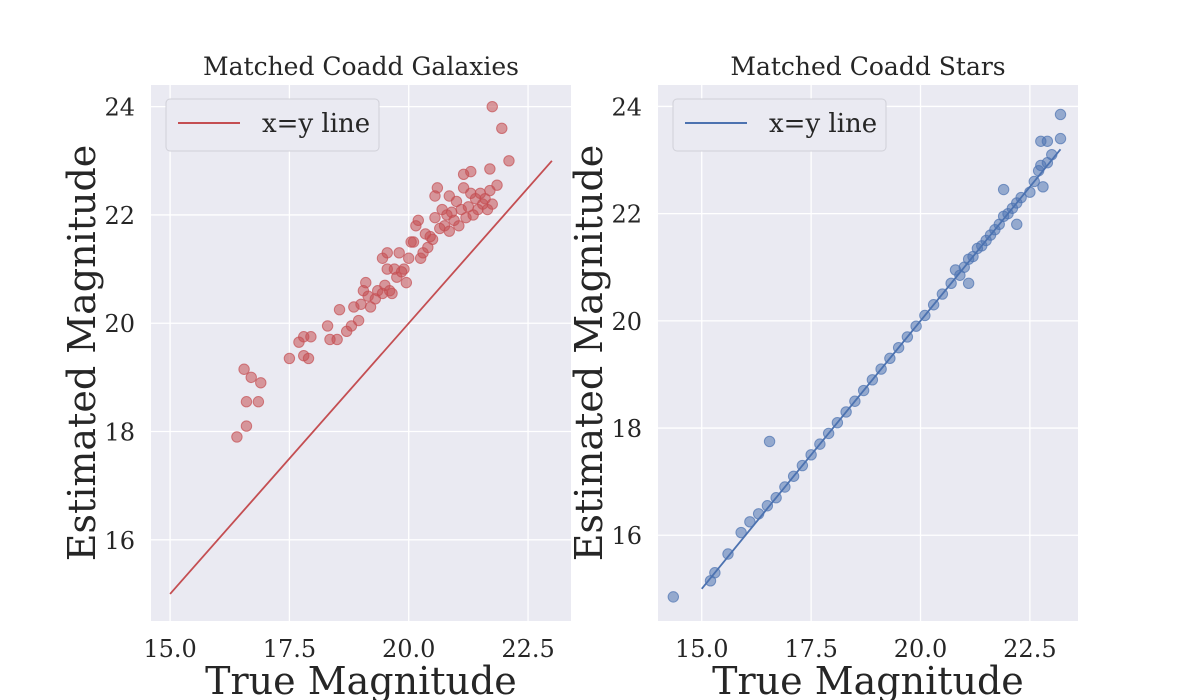  What do you see at coordinates (626, 215) in the screenshot?
I see `stars-y-tick-label: 22` at bounding box center [626, 215].